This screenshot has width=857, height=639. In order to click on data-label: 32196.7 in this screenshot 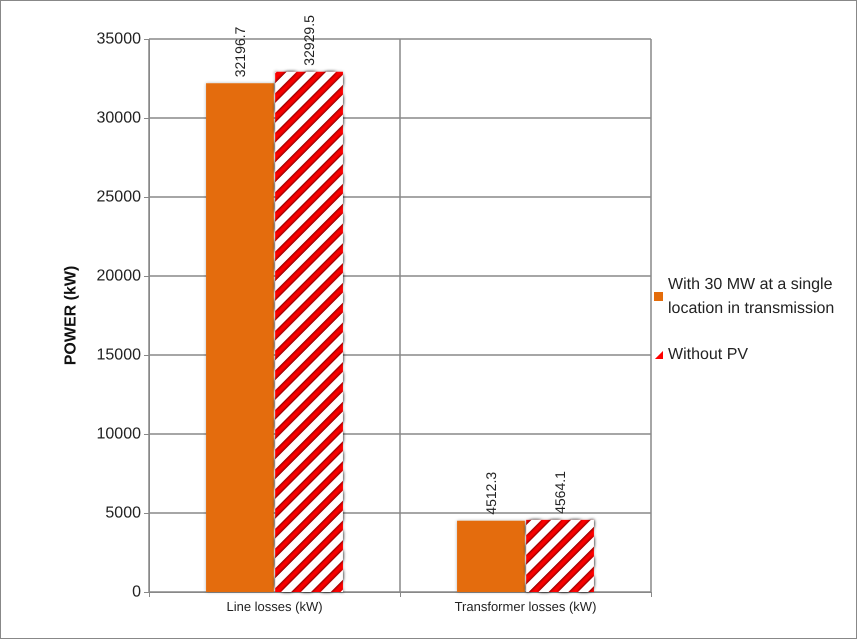, I will do `click(240, 52)`.